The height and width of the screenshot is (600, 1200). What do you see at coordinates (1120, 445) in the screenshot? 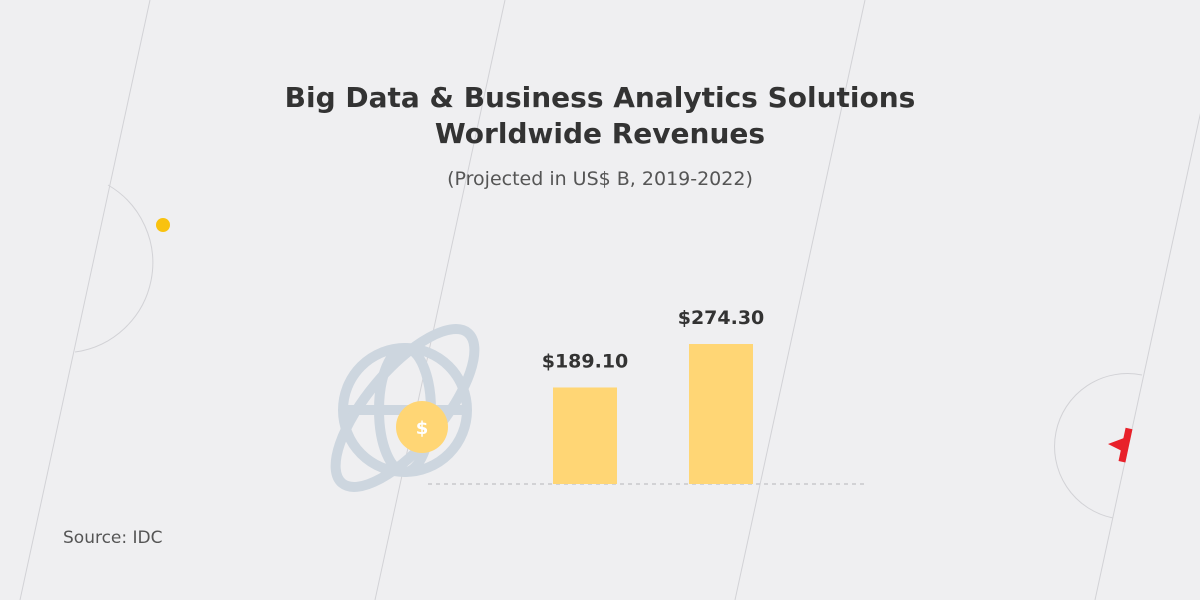
I see `decor-red-mark` at bounding box center [1120, 445].